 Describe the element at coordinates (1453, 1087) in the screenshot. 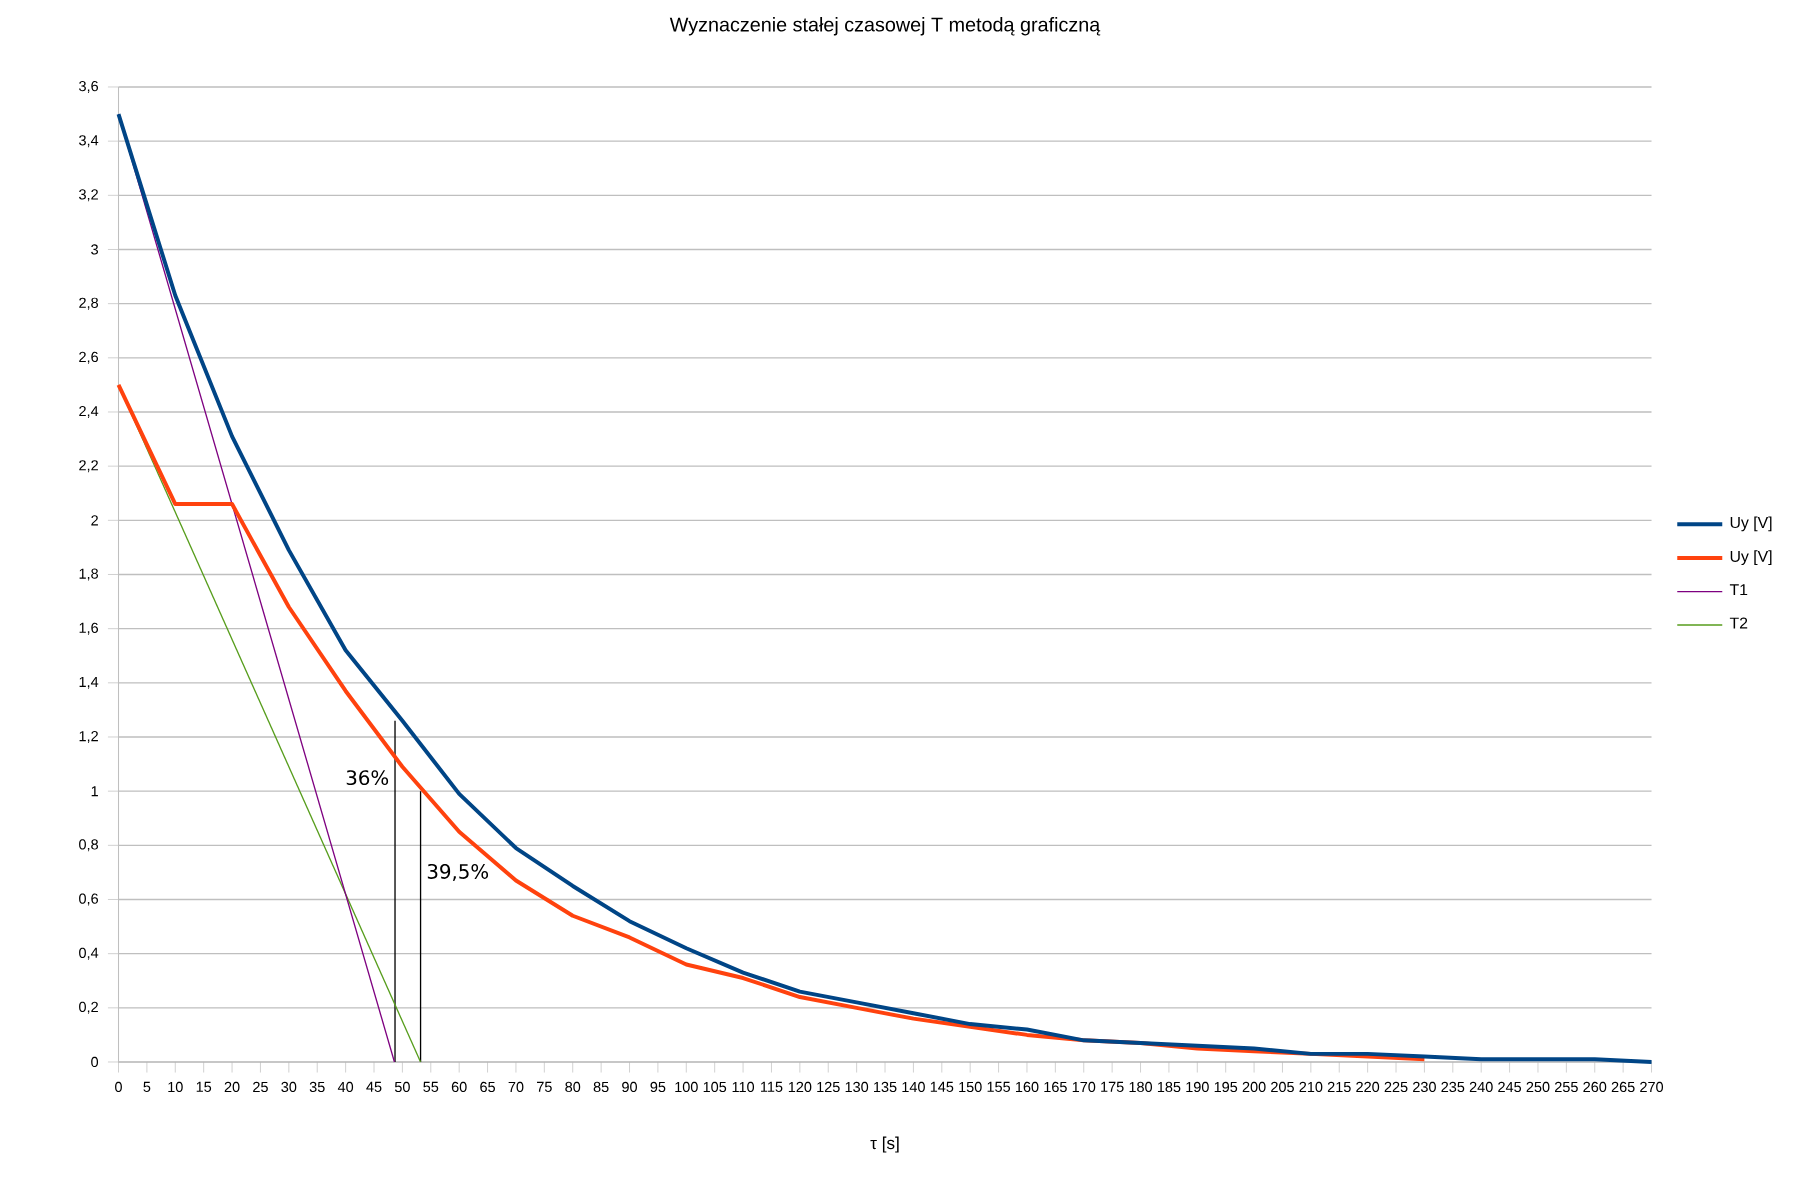

I see `x-tick-label: 235` at that location.